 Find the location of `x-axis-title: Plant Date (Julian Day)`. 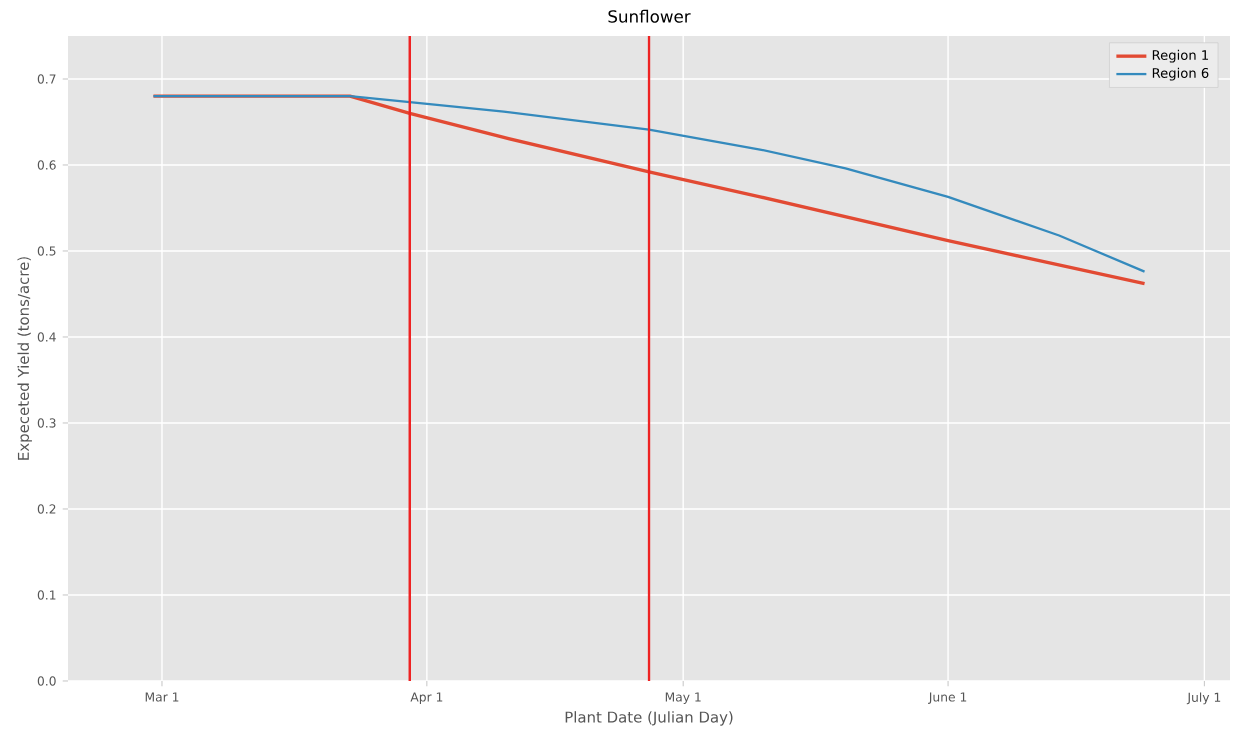

x-axis-title: Plant Date (Julian Day) is located at coordinates (649, 718).